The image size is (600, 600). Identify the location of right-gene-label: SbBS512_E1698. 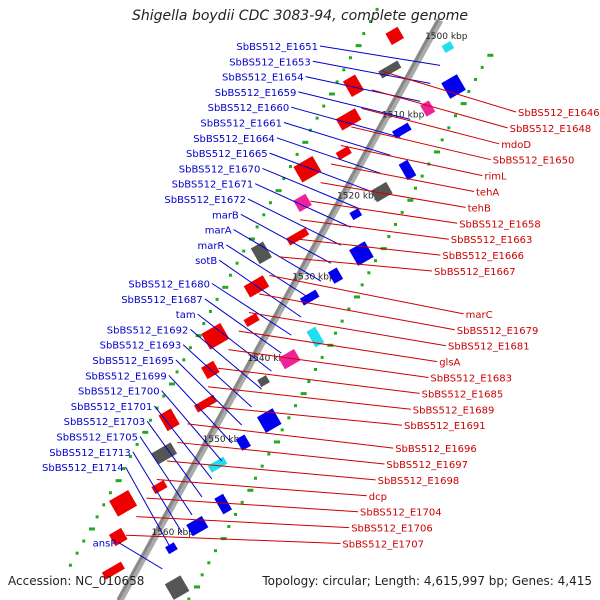
(419, 481).